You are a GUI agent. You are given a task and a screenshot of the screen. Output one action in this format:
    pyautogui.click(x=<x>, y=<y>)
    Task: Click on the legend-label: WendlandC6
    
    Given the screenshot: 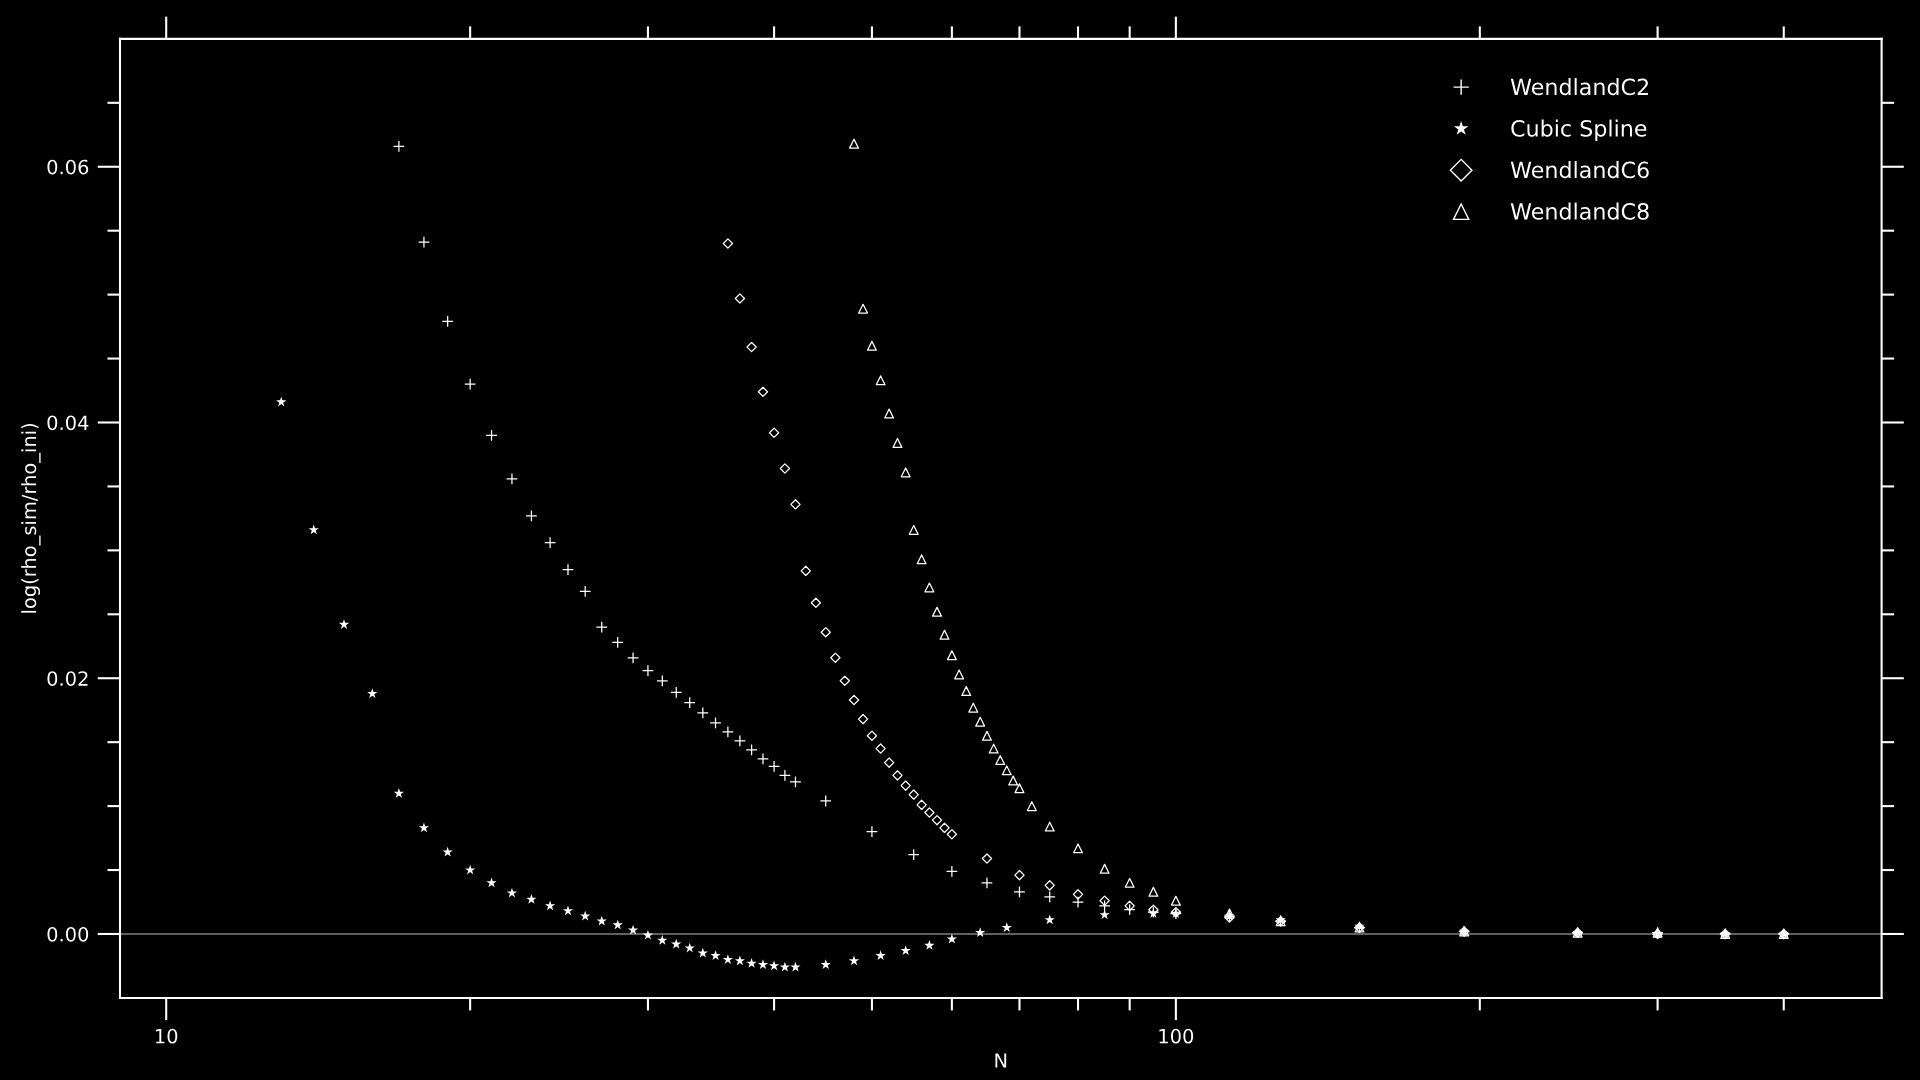 What is the action you would take?
    pyautogui.click(x=1579, y=170)
    